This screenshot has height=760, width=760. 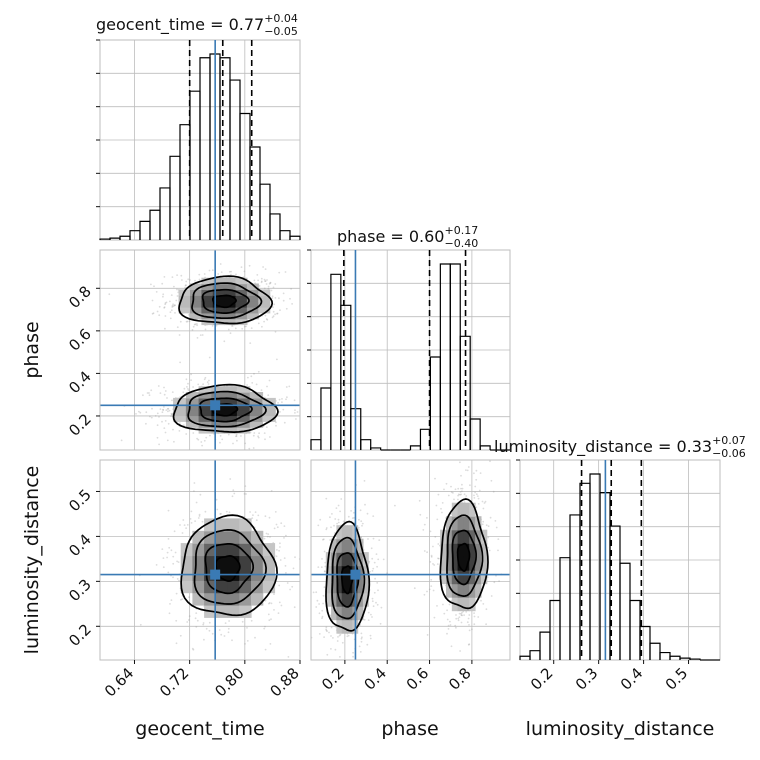 What do you see at coordinates (407, 237) in the screenshot?
I see `title-phase: phase = 0.60+0.17 −0.40` at bounding box center [407, 237].